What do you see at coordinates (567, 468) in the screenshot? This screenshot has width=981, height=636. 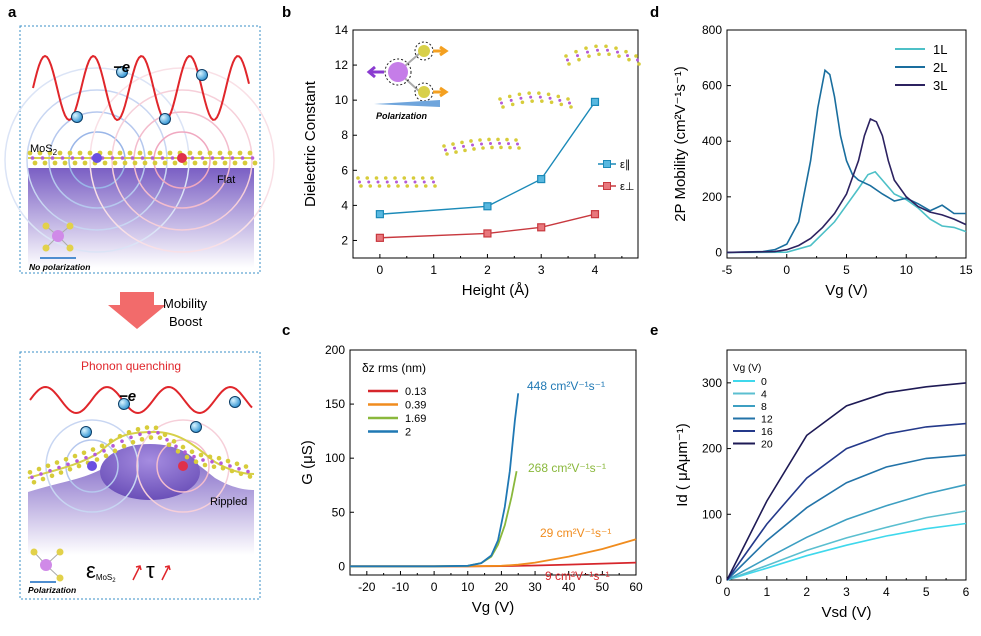 I see `mobility-annotation: 268 cm²V⁻¹s⁻¹` at bounding box center [567, 468].